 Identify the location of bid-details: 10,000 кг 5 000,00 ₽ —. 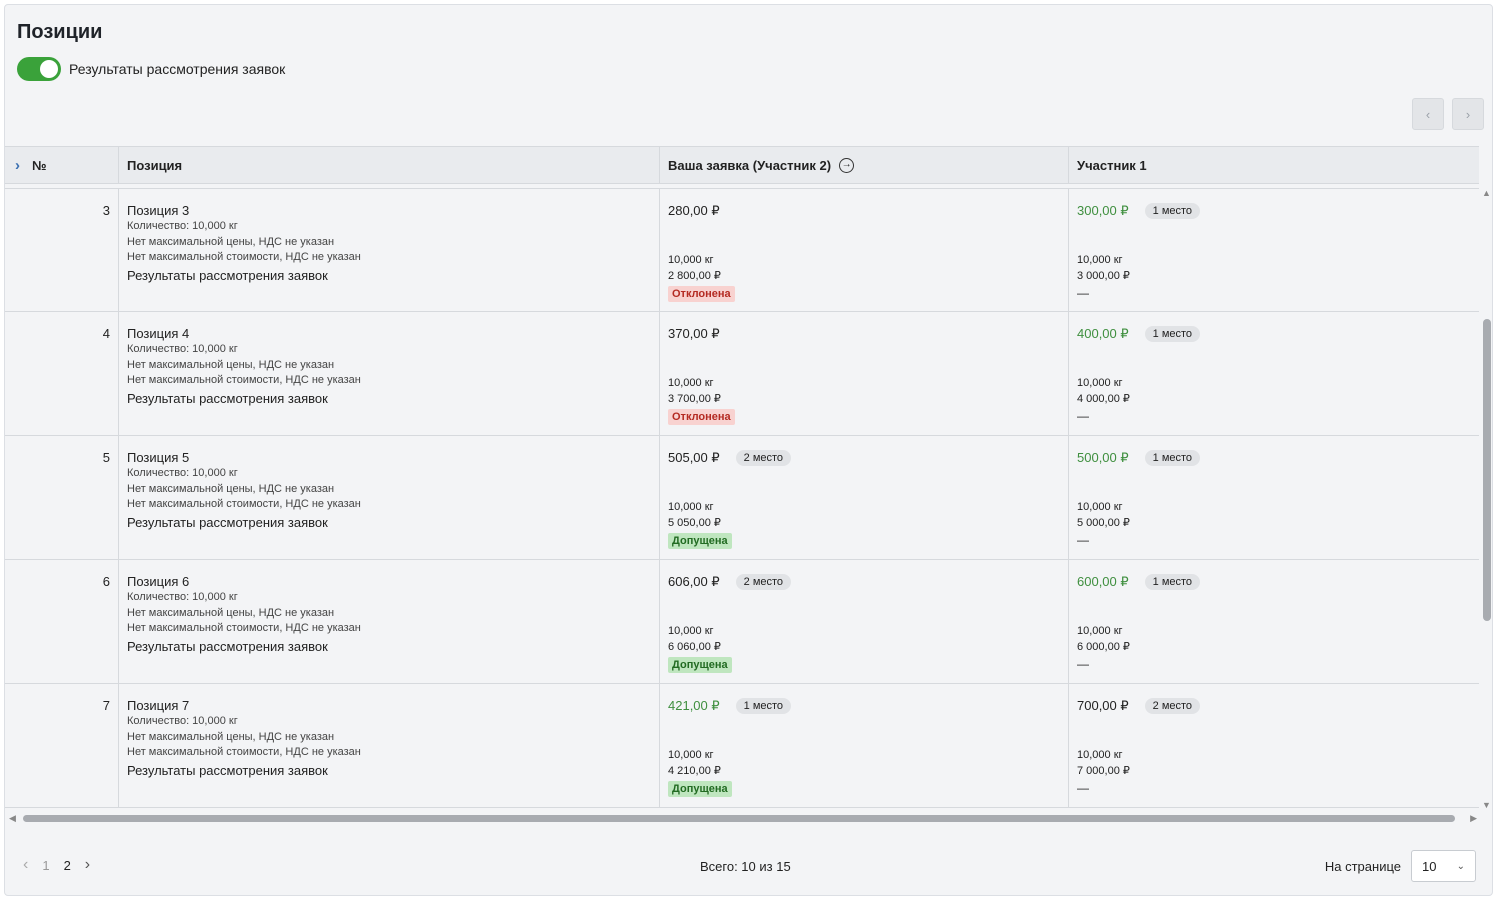
(1103, 523).